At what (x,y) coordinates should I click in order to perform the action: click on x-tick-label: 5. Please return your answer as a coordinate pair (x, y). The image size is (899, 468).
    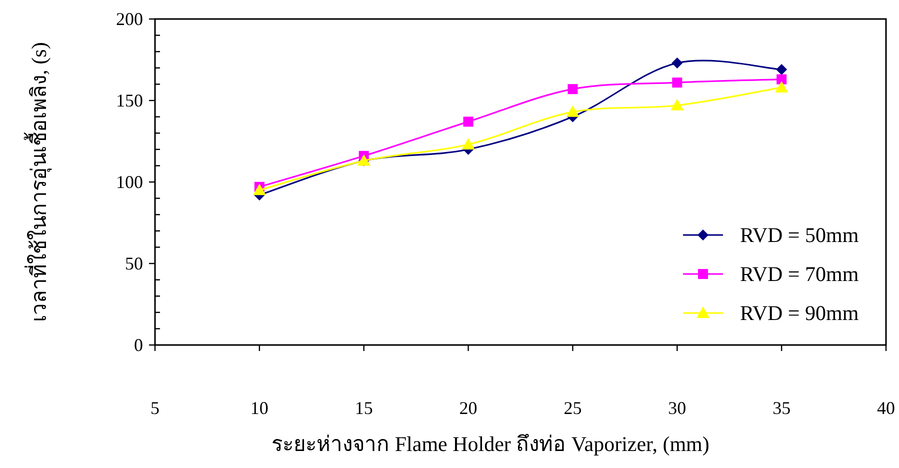
    Looking at the image, I should click on (155, 408).